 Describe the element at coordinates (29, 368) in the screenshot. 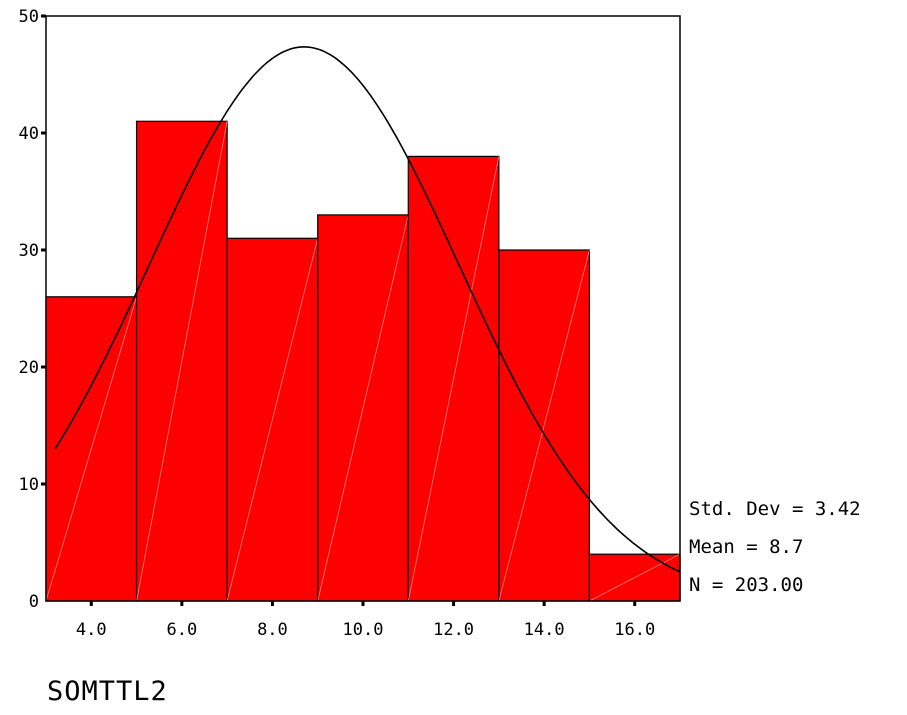

I see `y-tick-label: 20` at that location.